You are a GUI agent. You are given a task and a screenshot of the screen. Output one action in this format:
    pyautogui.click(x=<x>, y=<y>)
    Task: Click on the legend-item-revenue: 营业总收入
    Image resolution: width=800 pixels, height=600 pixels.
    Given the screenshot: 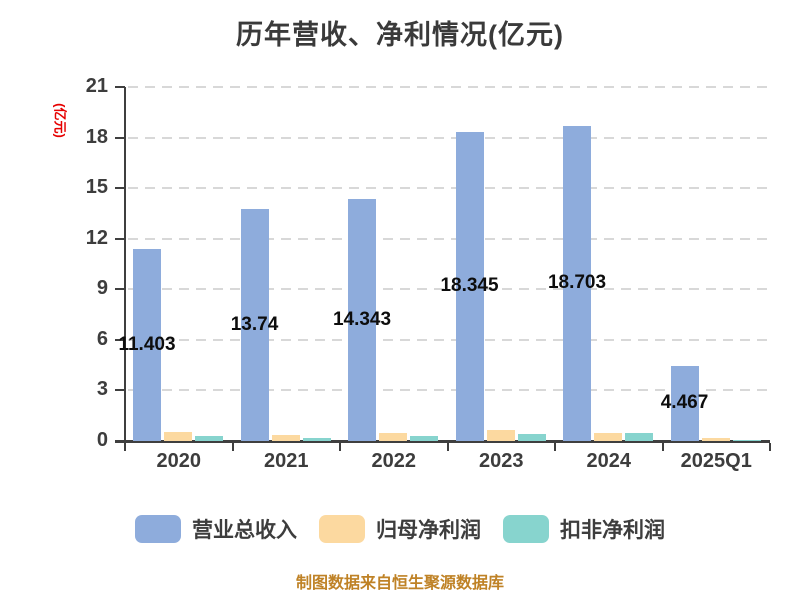 What is the action you would take?
    pyautogui.click(x=216, y=529)
    